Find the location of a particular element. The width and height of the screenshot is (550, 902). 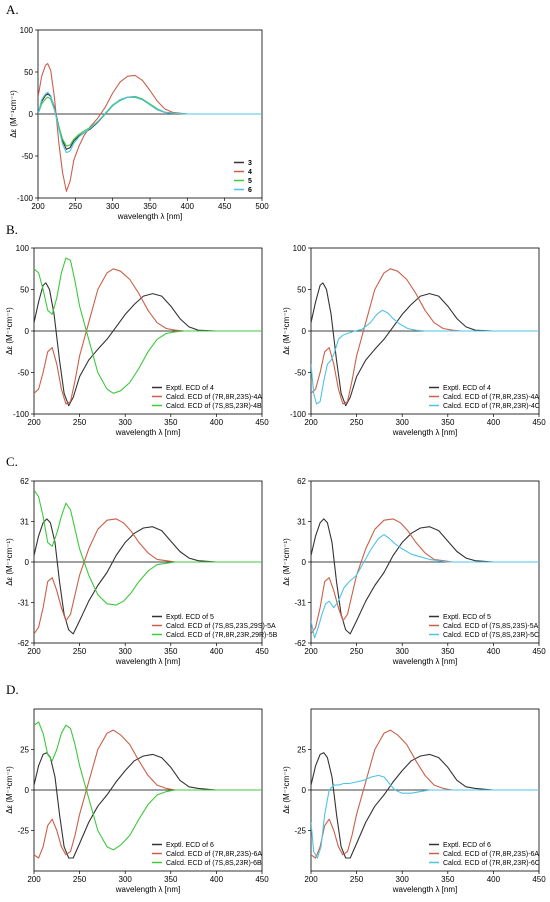

legend-label: Calcd. ECD of (7S,8S,23S,29S)-5A is located at coordinates (221, 626).